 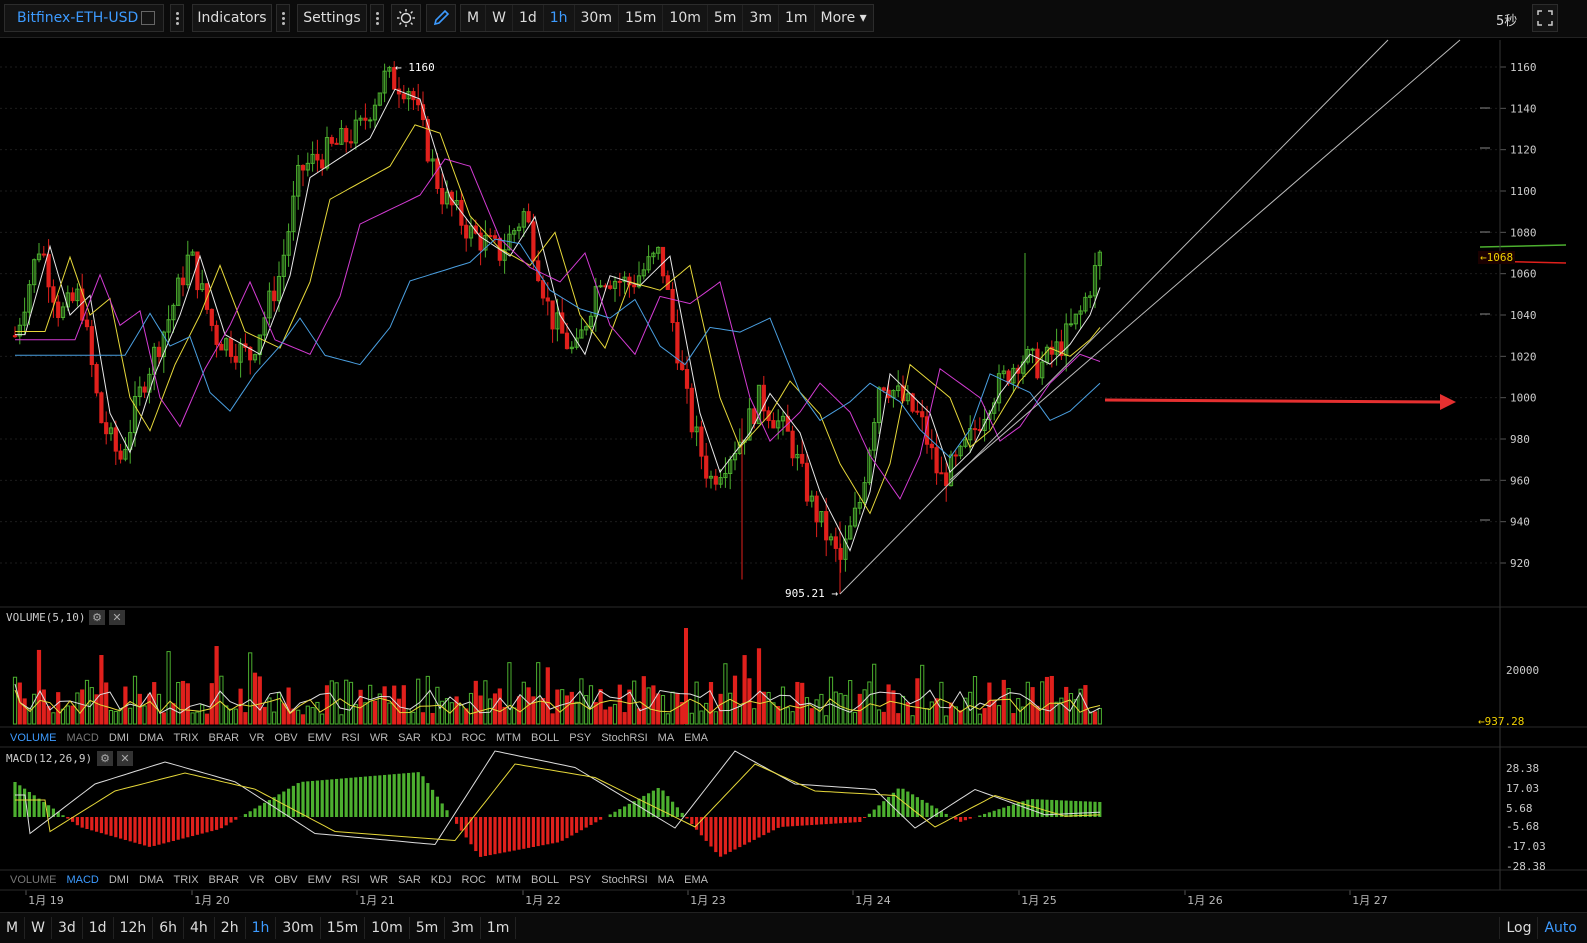 I want to click on timeframe-W: W, so click(x=499, y=18).